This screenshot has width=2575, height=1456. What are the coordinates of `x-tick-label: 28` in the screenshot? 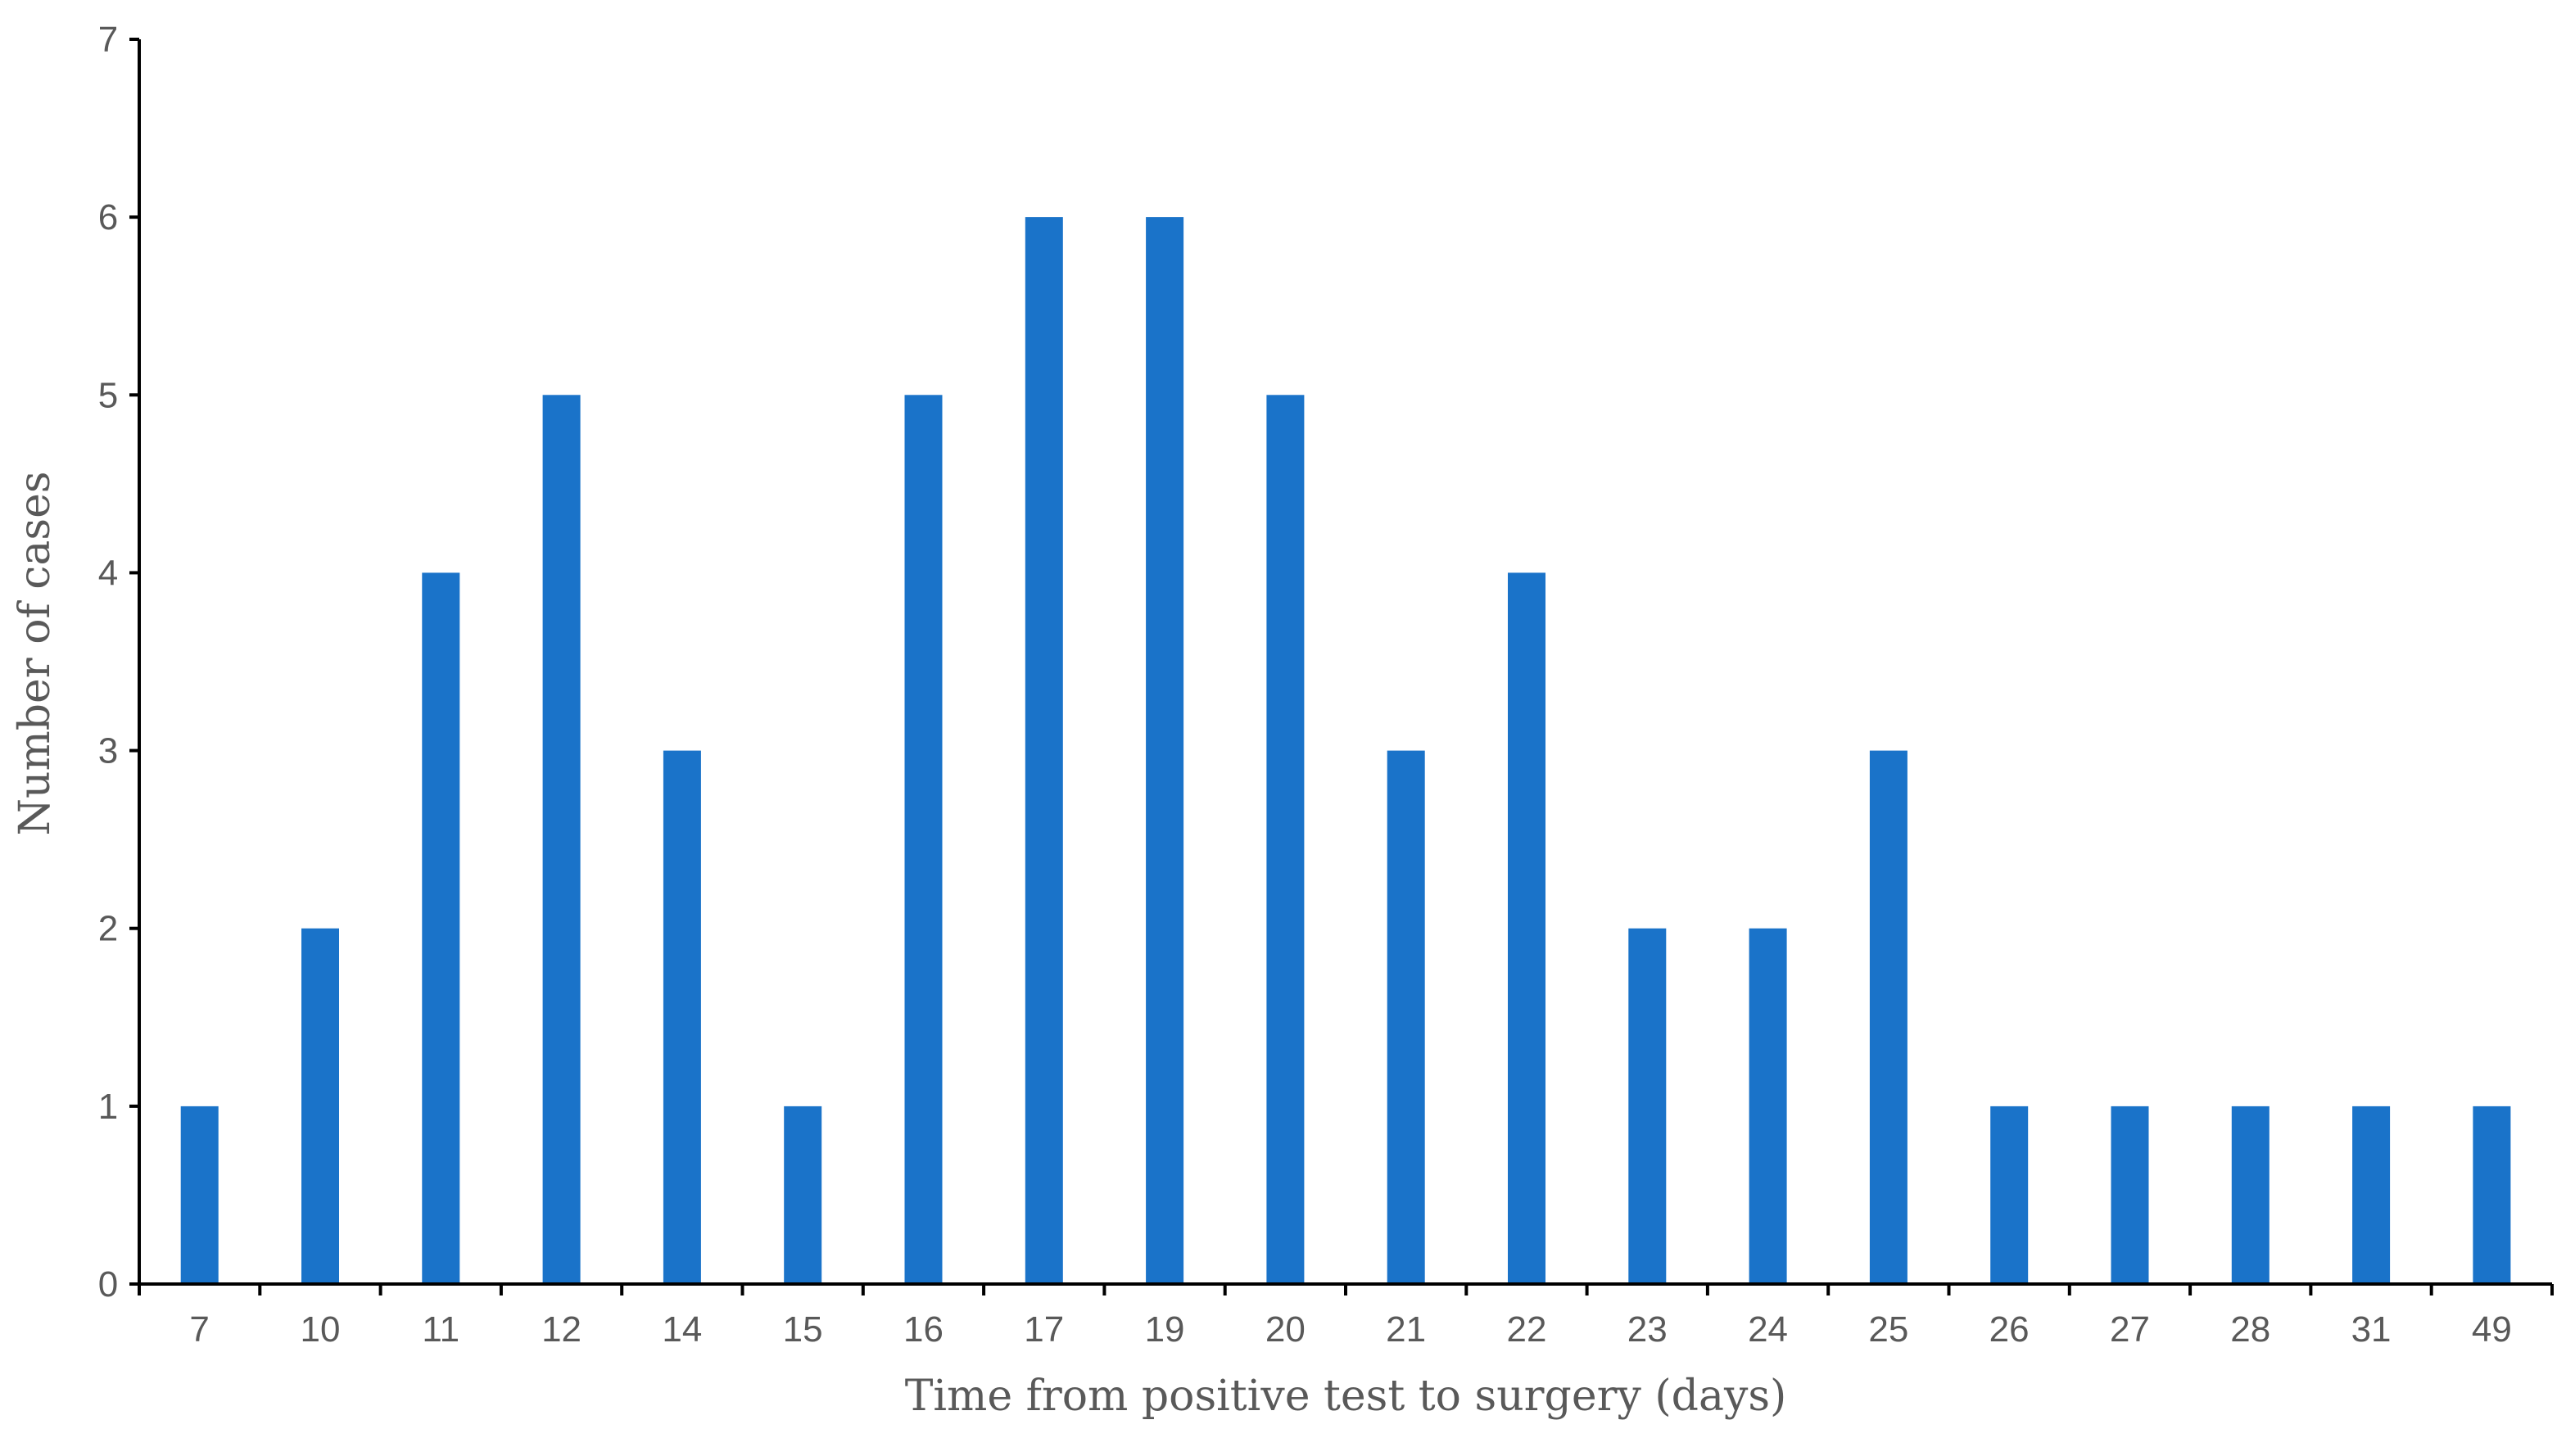 It's located at (2250, 1329).